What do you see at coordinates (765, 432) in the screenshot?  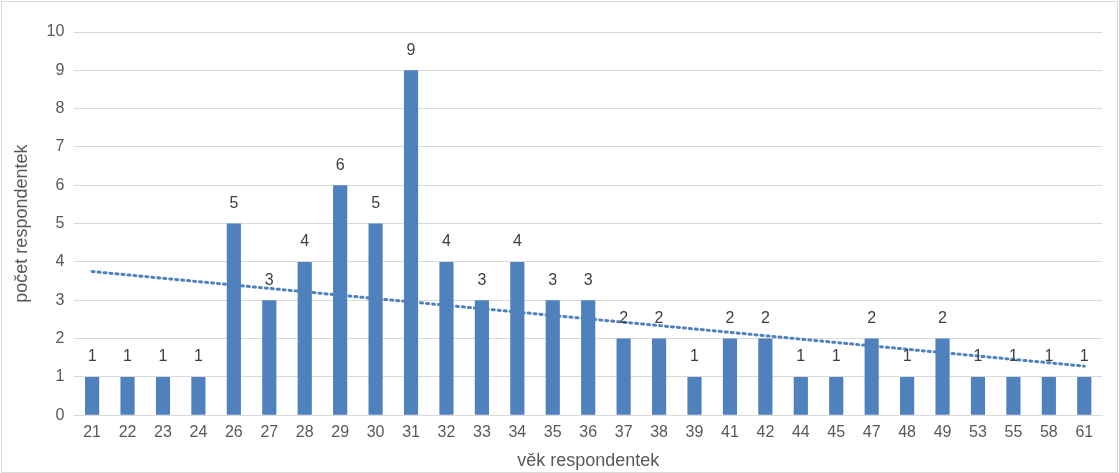 I see `x-tick-label: 42` at bounding box center [765, 432].